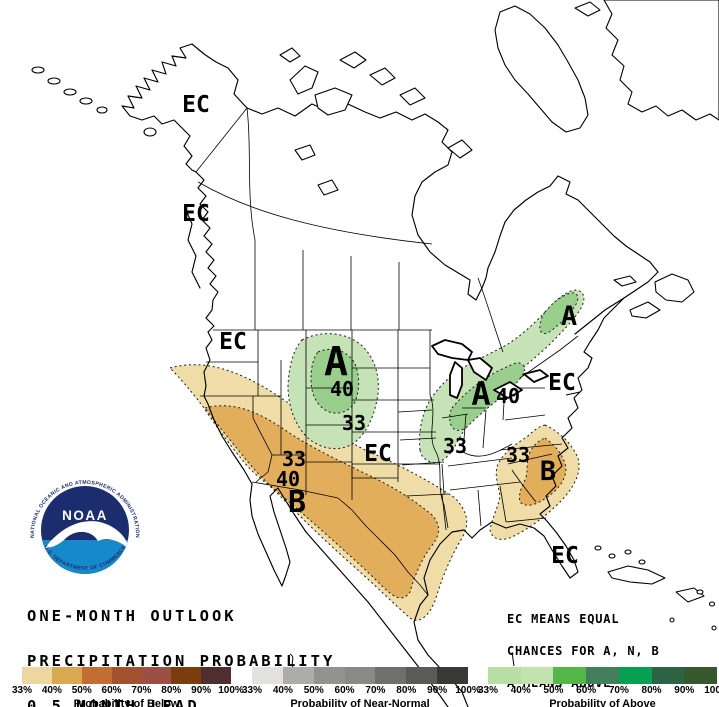  What do you see at coordinates (490, 369) in the screenshot?
I see `great-lakes` at bounding box center [490, 369].